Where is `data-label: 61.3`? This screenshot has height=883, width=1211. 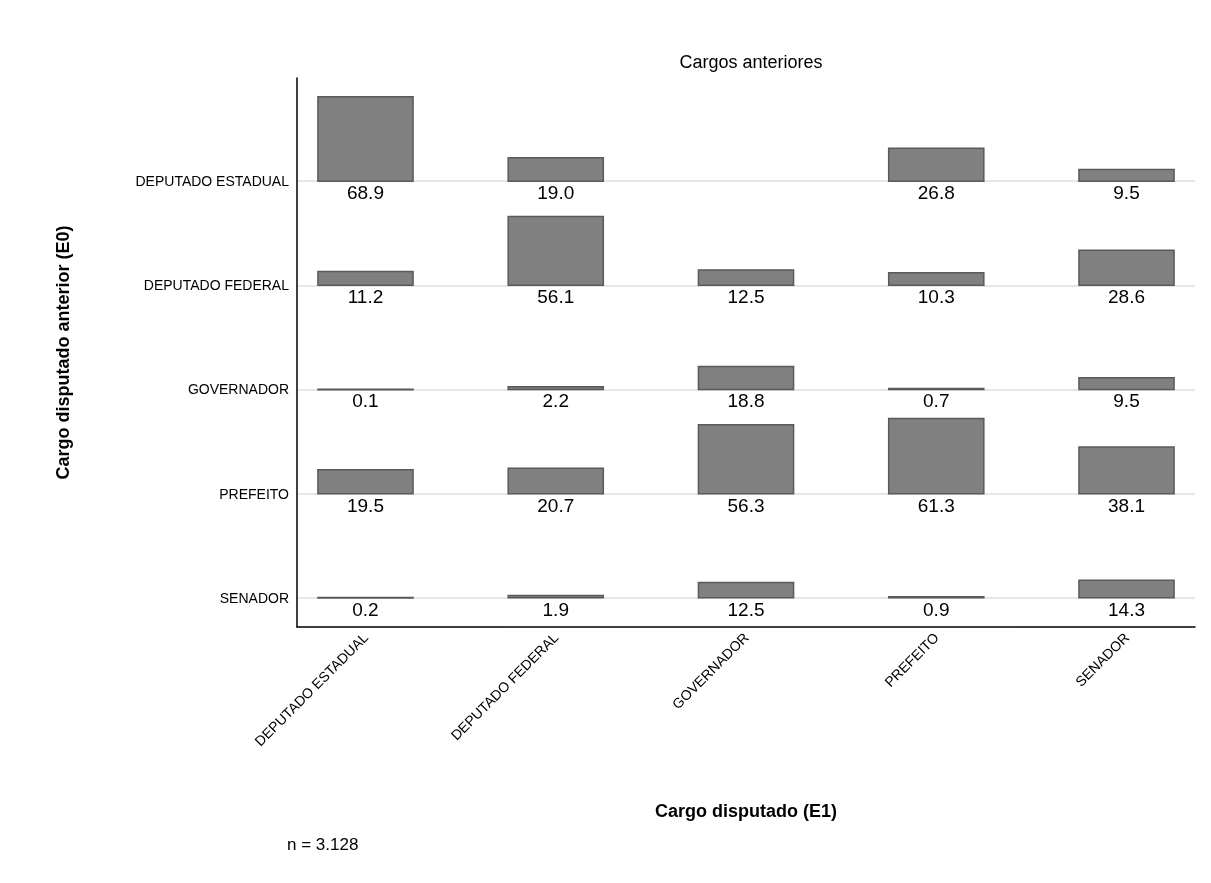 data-label: 61.3 is located at coordinates (936, 505).